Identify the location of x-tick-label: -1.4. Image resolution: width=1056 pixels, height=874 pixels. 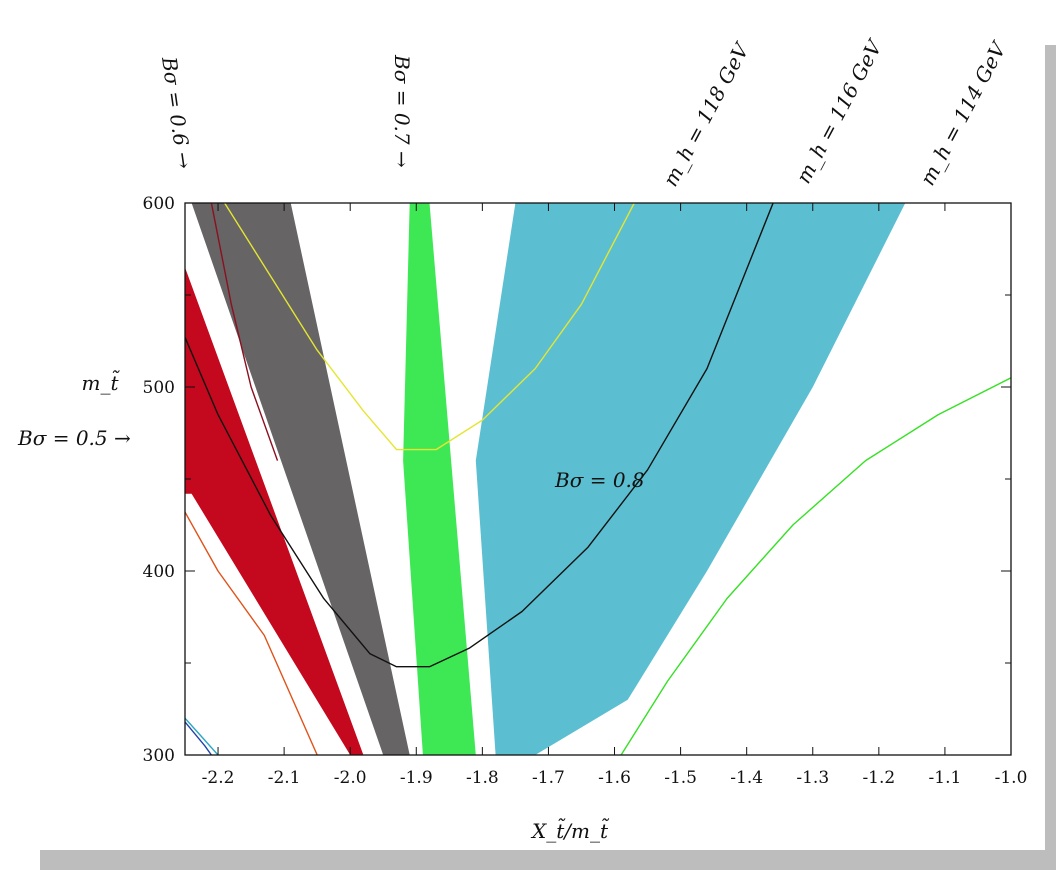
(746, 778).